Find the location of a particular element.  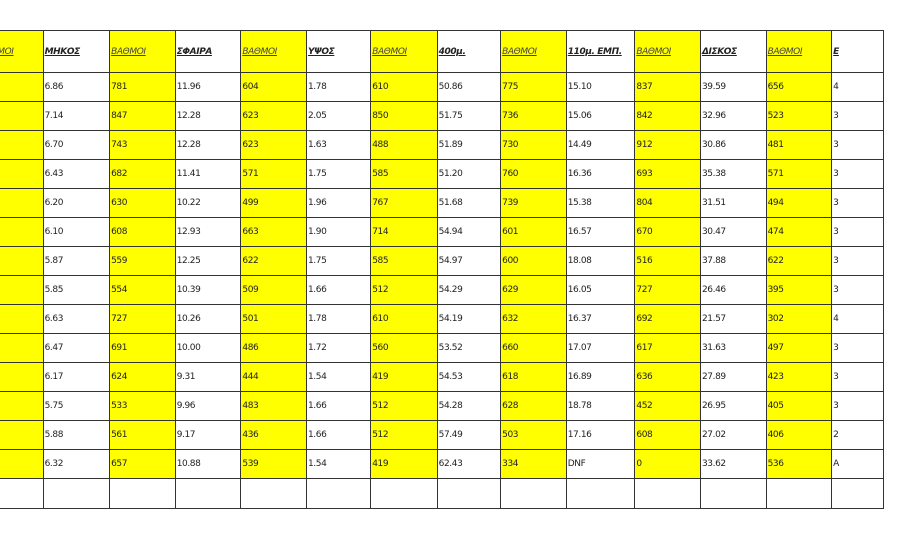

result-cell: 27.89 is located at coordinates (733, 377).